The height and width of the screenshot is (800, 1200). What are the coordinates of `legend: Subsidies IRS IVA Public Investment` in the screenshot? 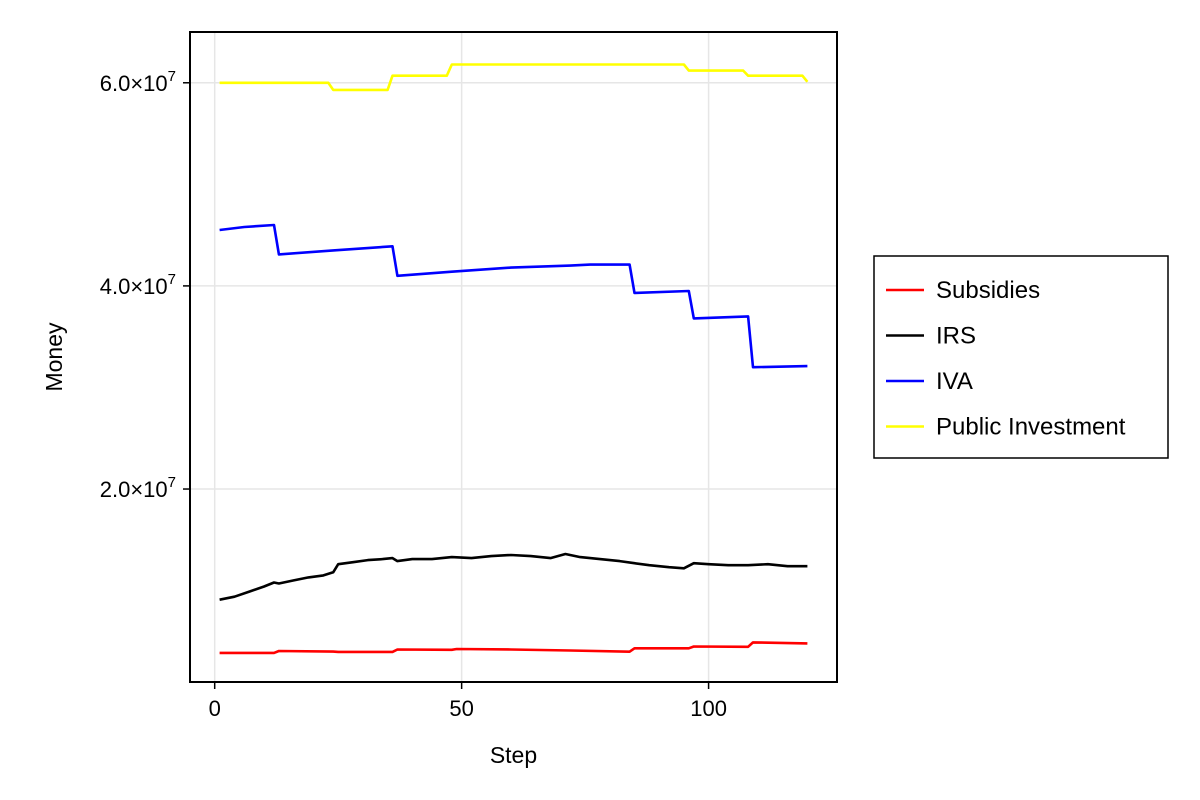 It's located at (1021, 357).